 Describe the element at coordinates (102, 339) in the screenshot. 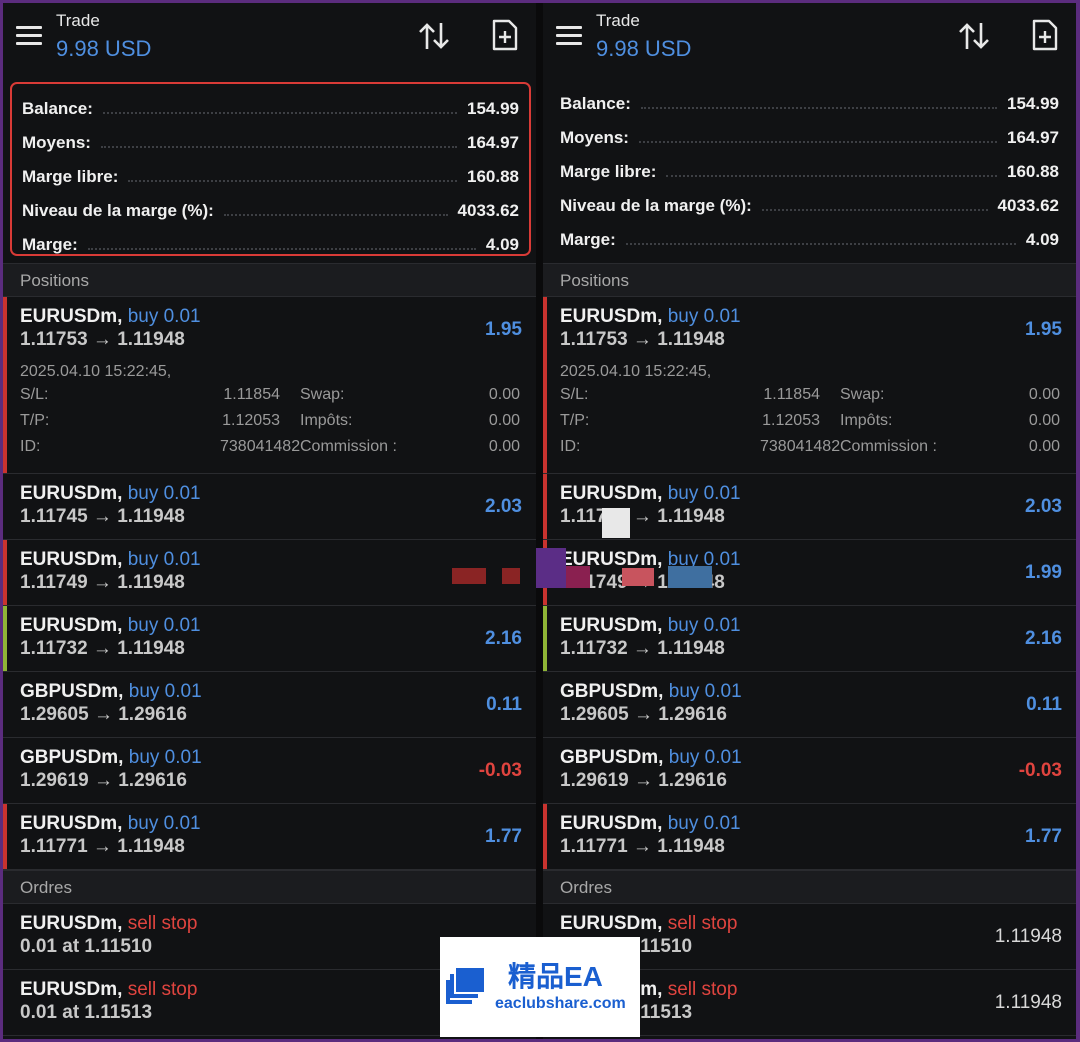

I see `prices: 1.11753 → 1.11948` at that location.